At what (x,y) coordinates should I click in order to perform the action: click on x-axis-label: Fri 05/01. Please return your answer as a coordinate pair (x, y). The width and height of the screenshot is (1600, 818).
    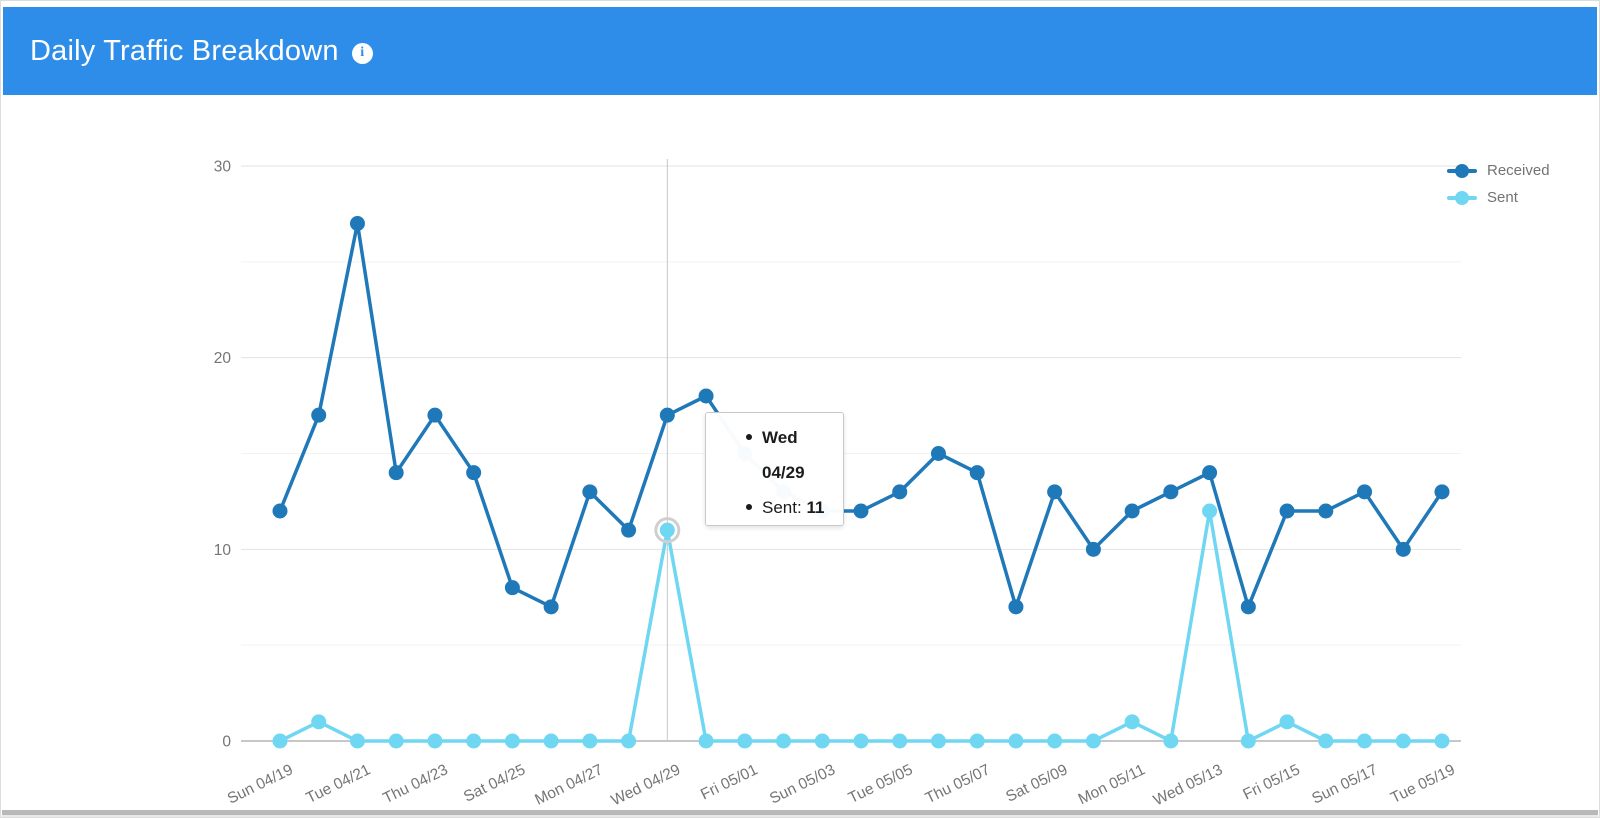
    Looking at the image, I should click on (729, 782).